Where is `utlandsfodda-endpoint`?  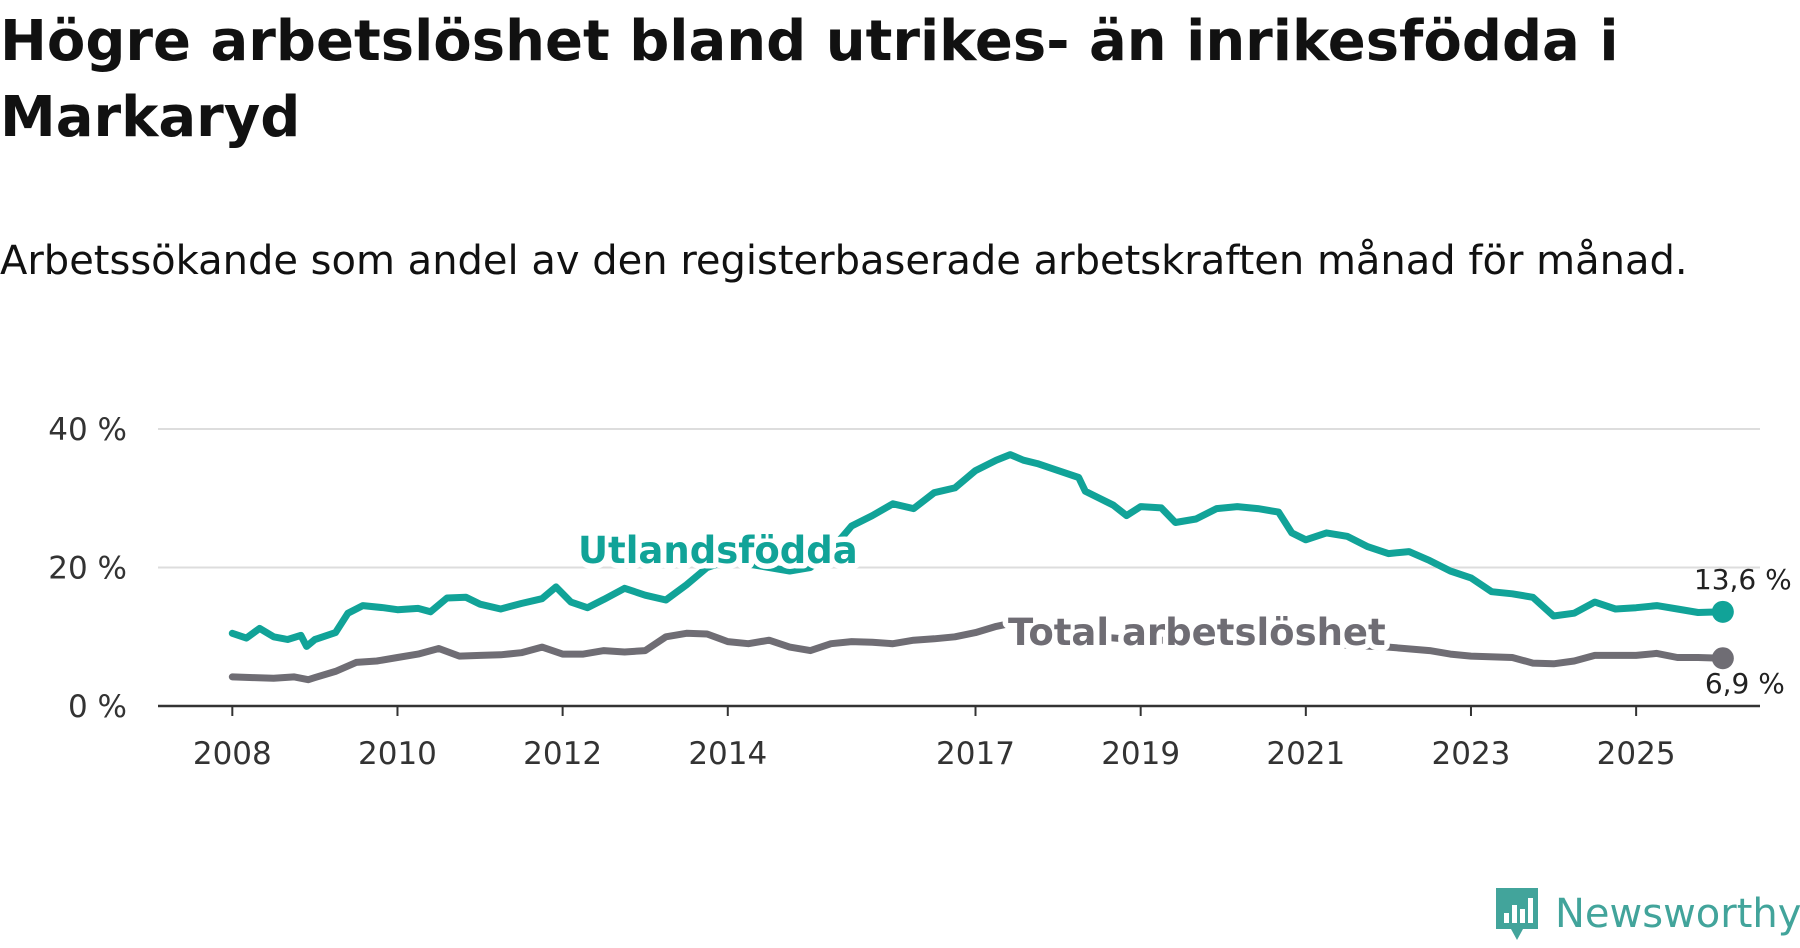 utlandsfodda-endpoint is located at coordinates (1722, 611).